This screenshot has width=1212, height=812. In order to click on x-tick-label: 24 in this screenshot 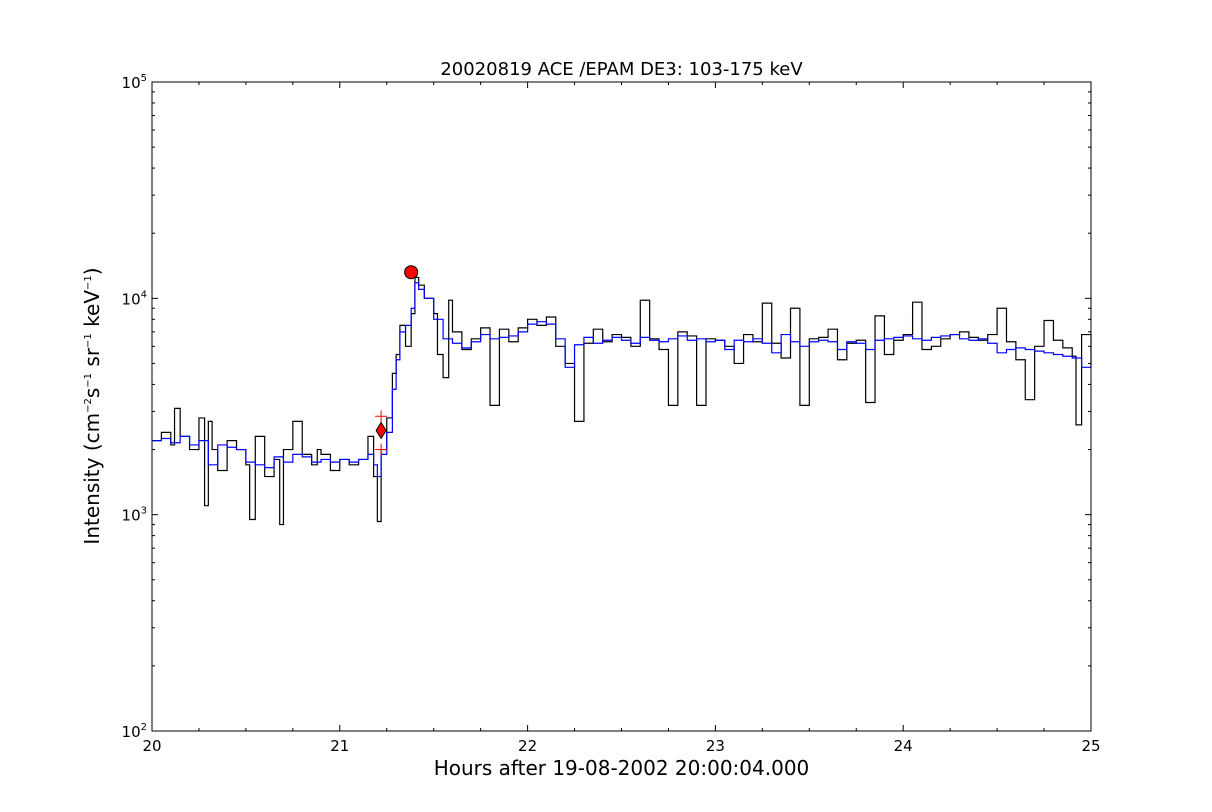, I will do `click(903, 746)`.